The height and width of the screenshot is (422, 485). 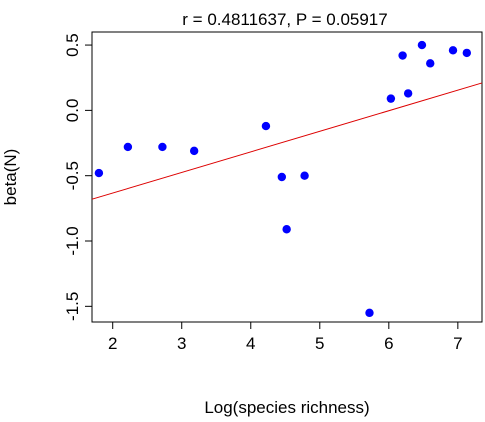 What do you see at coordinates (250, 343) in the screenshot?
I see `x-tick-label: 4` at bounding box center [250, 343].